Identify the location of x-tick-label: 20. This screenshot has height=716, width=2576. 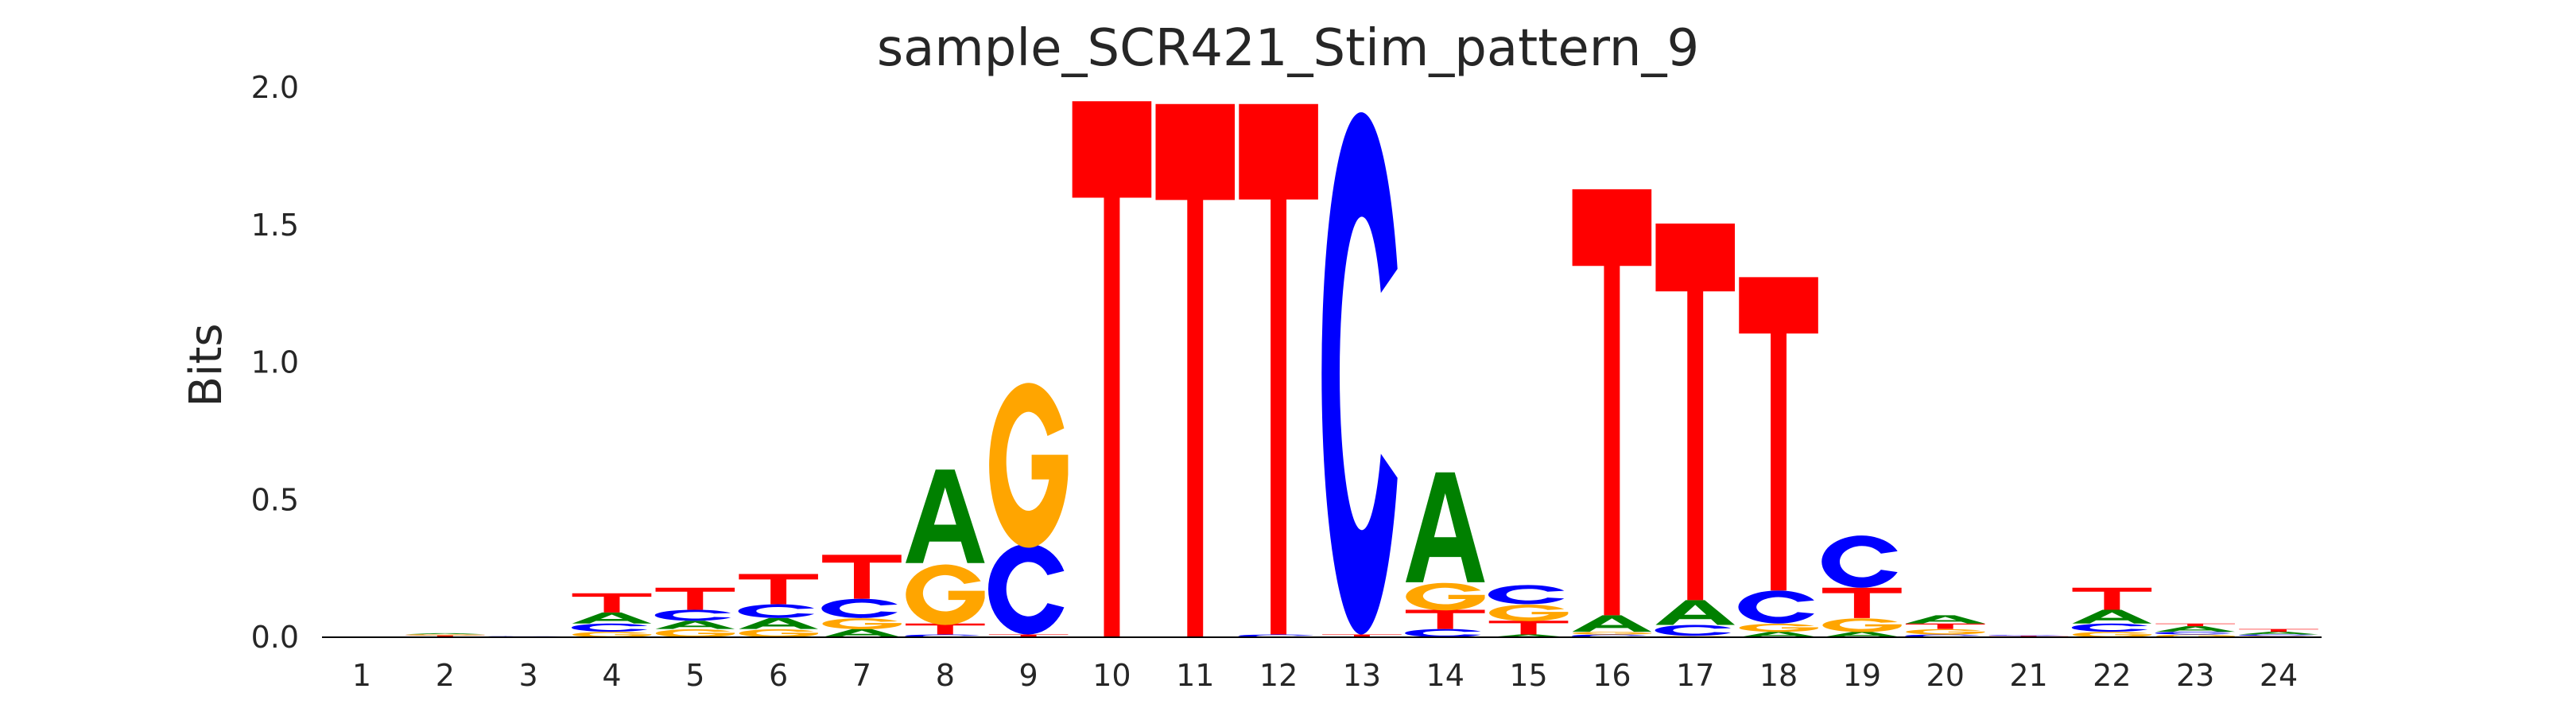
(1945, 675).